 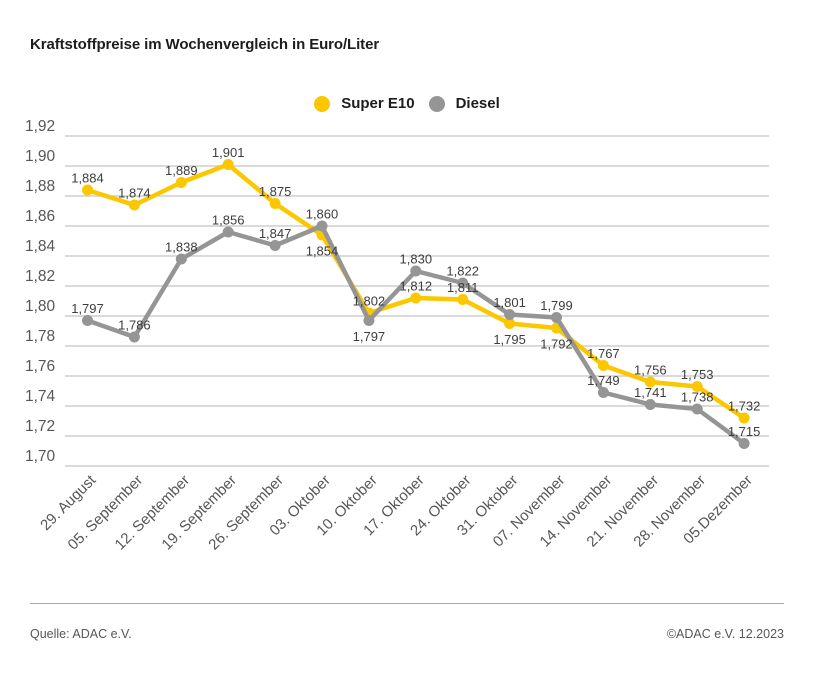 I want to click on data-label-super-e10: 1,732, so click(x=744, y=406).